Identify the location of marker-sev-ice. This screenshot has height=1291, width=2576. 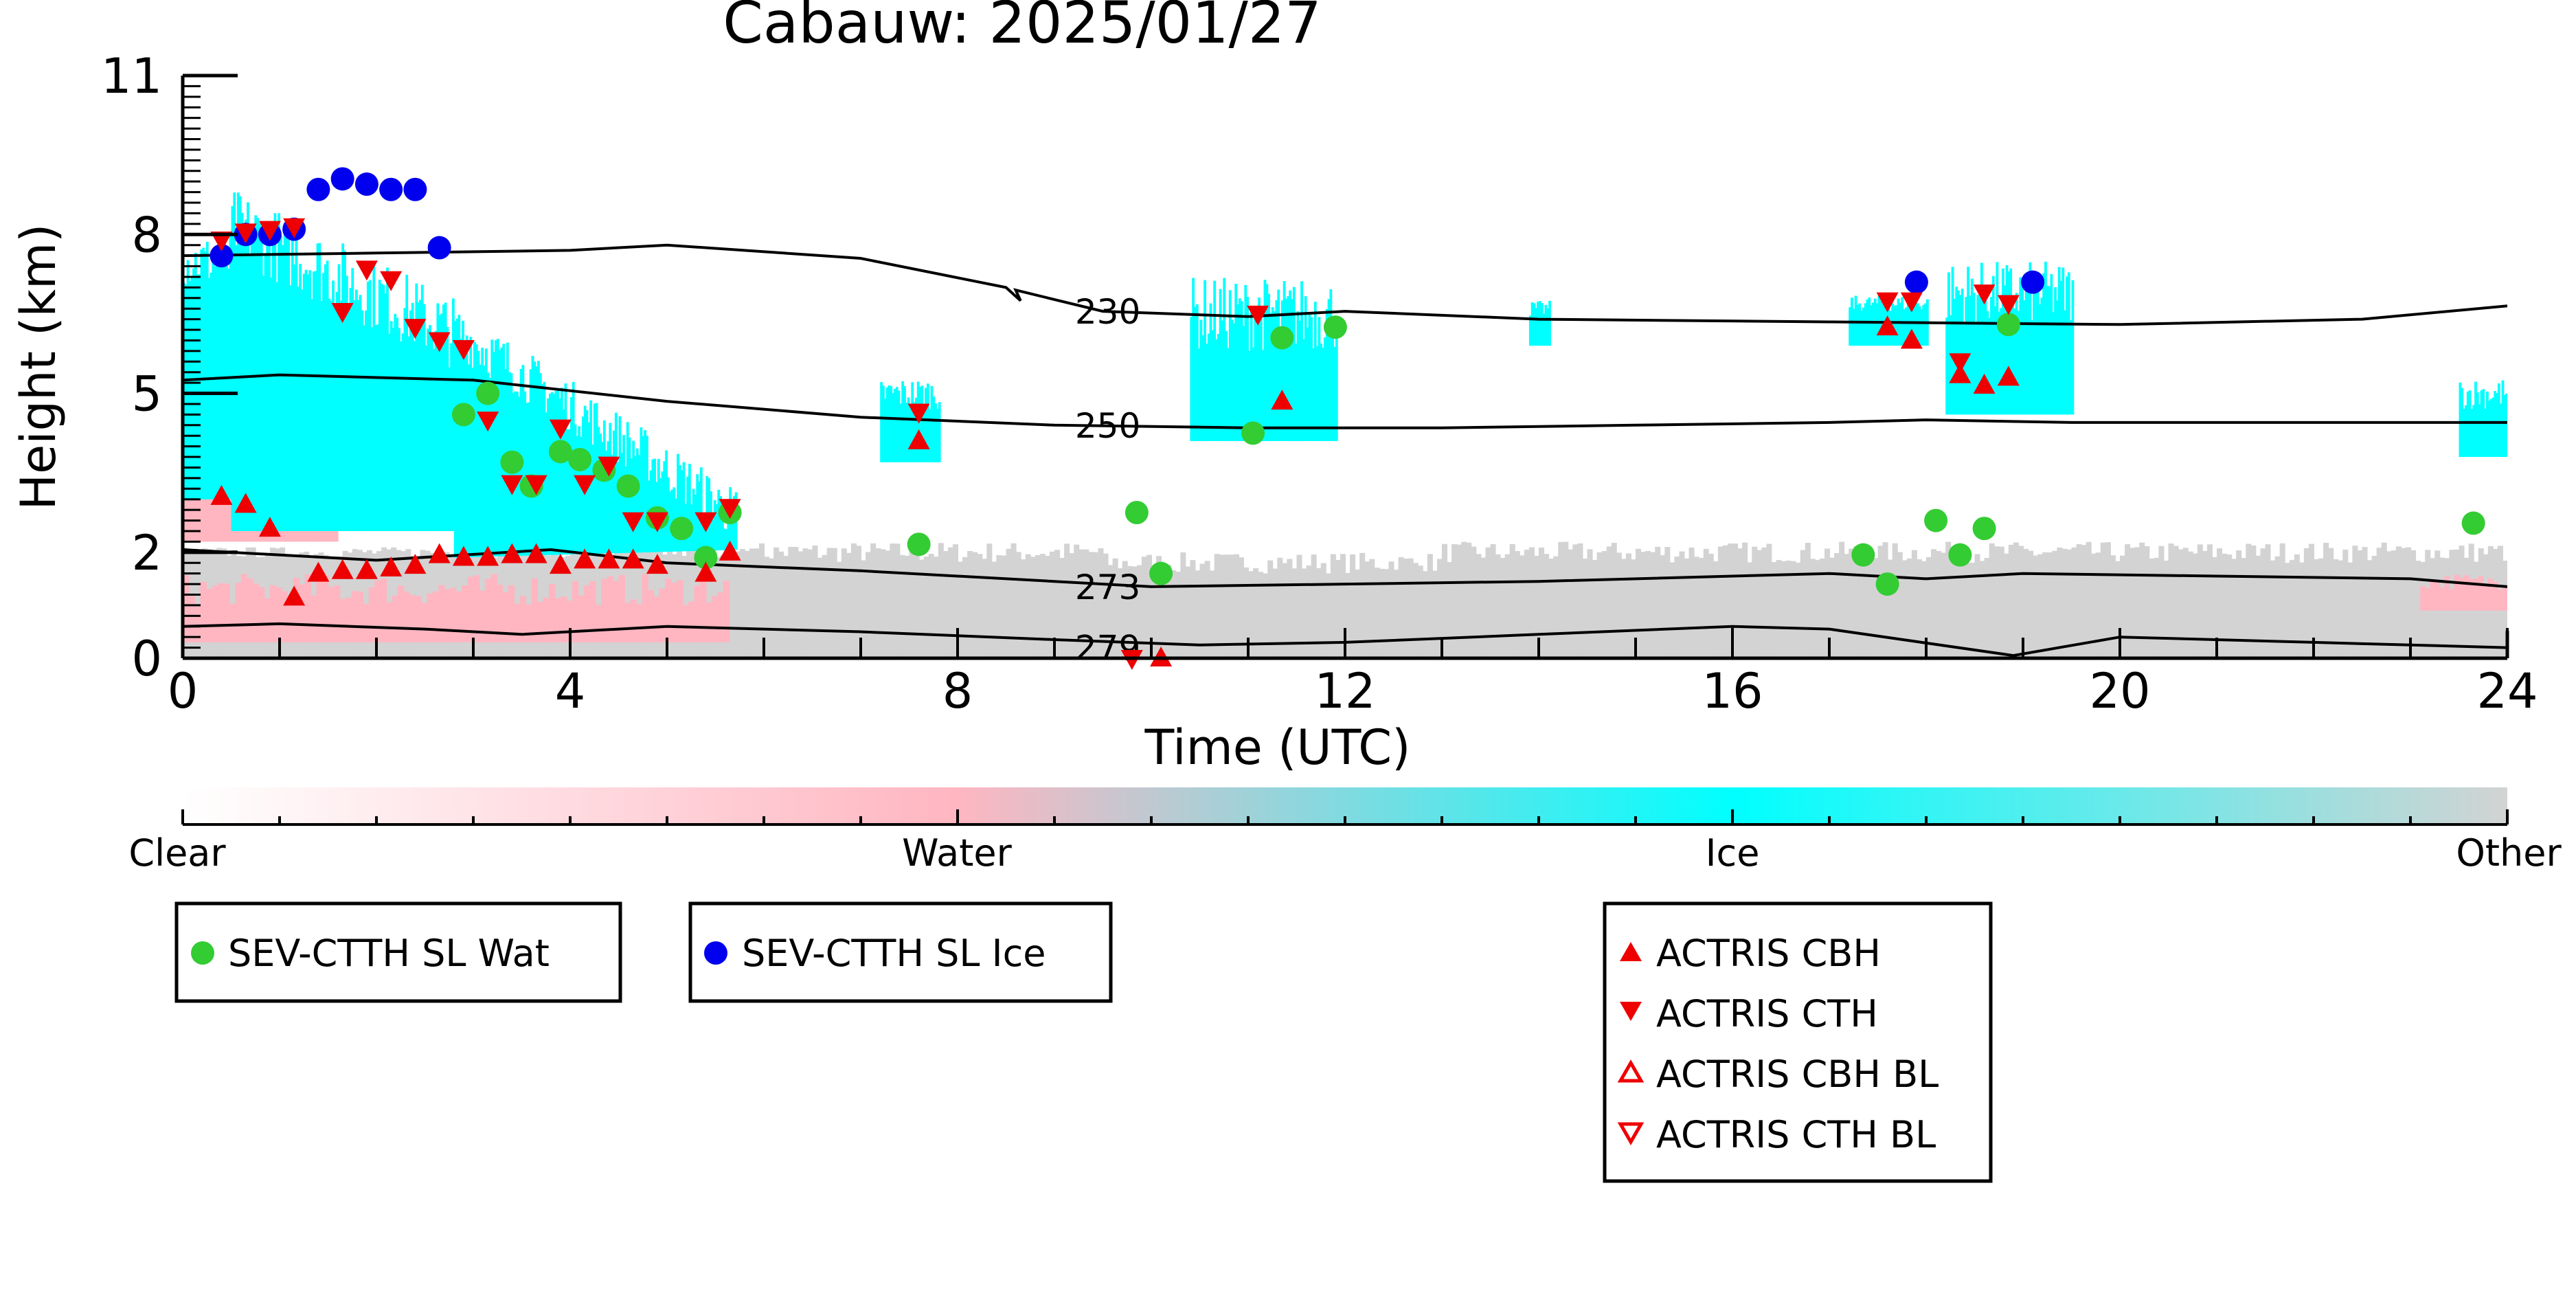
(318, 189).